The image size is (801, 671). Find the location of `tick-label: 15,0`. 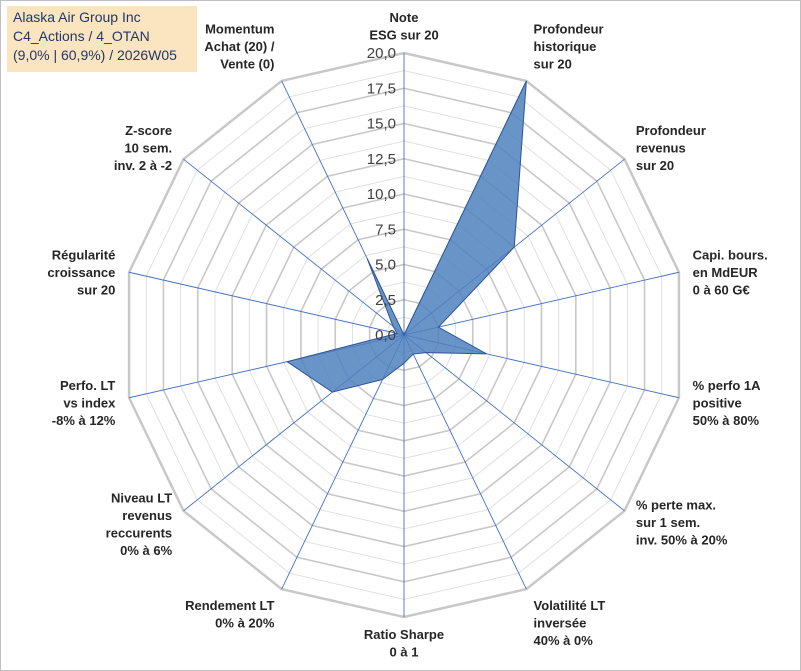

tick-label: 15,0 is located at coordinates (381, 124).